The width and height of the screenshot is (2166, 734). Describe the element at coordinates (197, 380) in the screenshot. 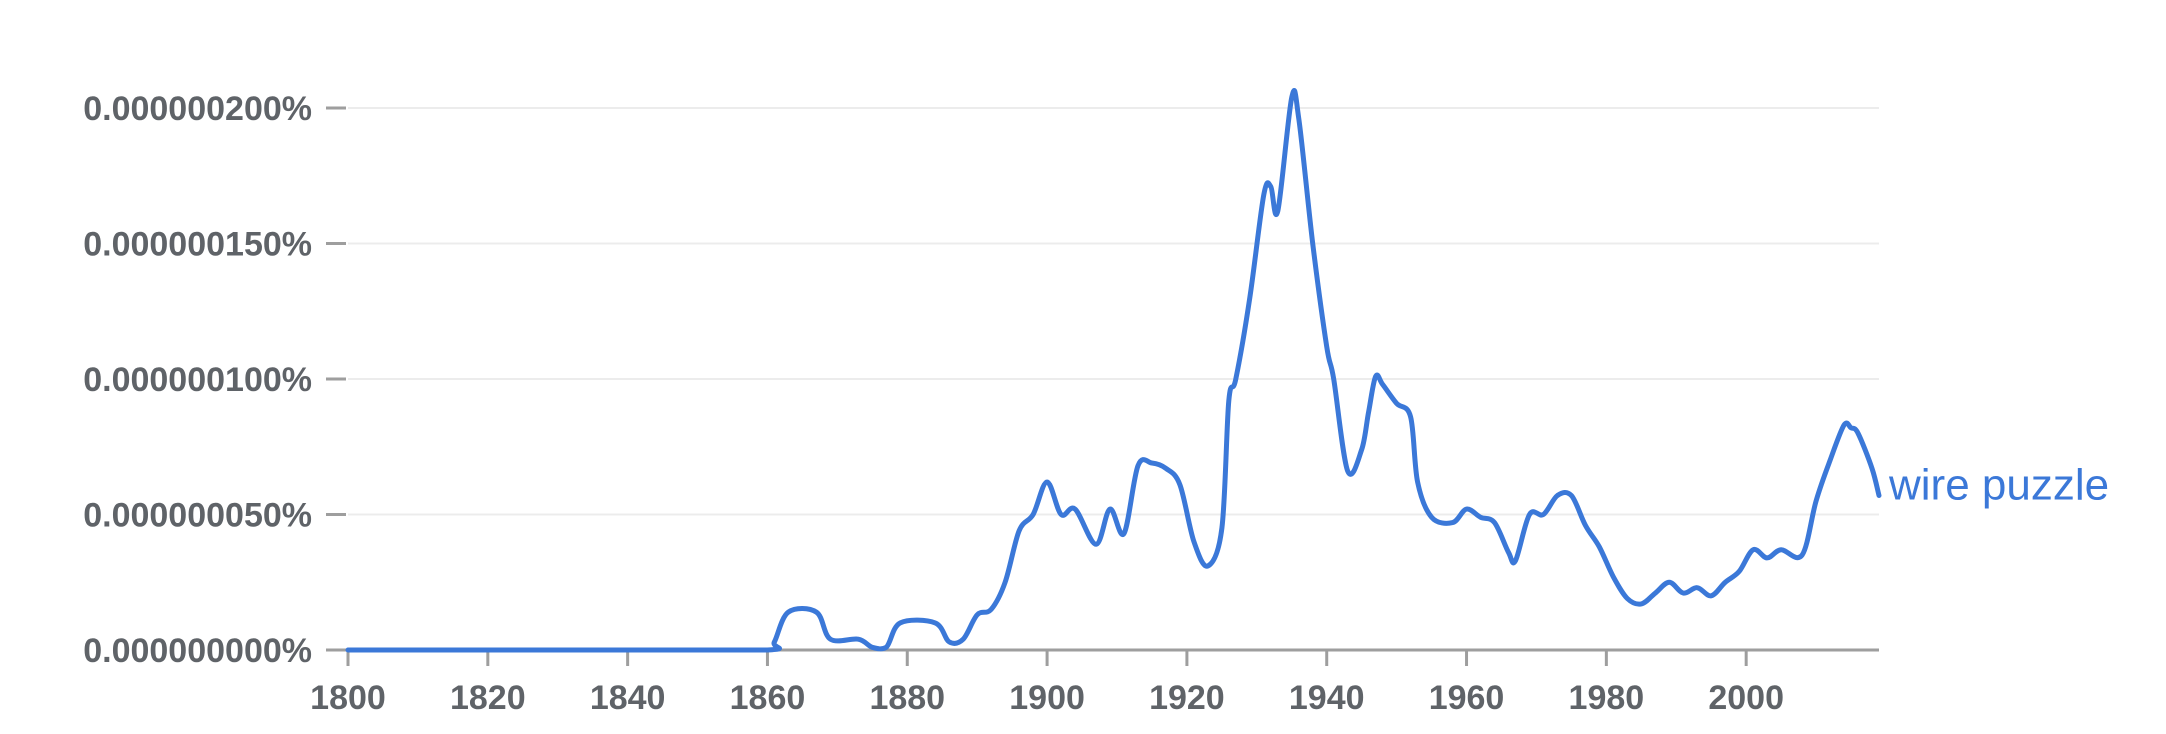

I see `y-tick-label: 0.000000100%` at that location.